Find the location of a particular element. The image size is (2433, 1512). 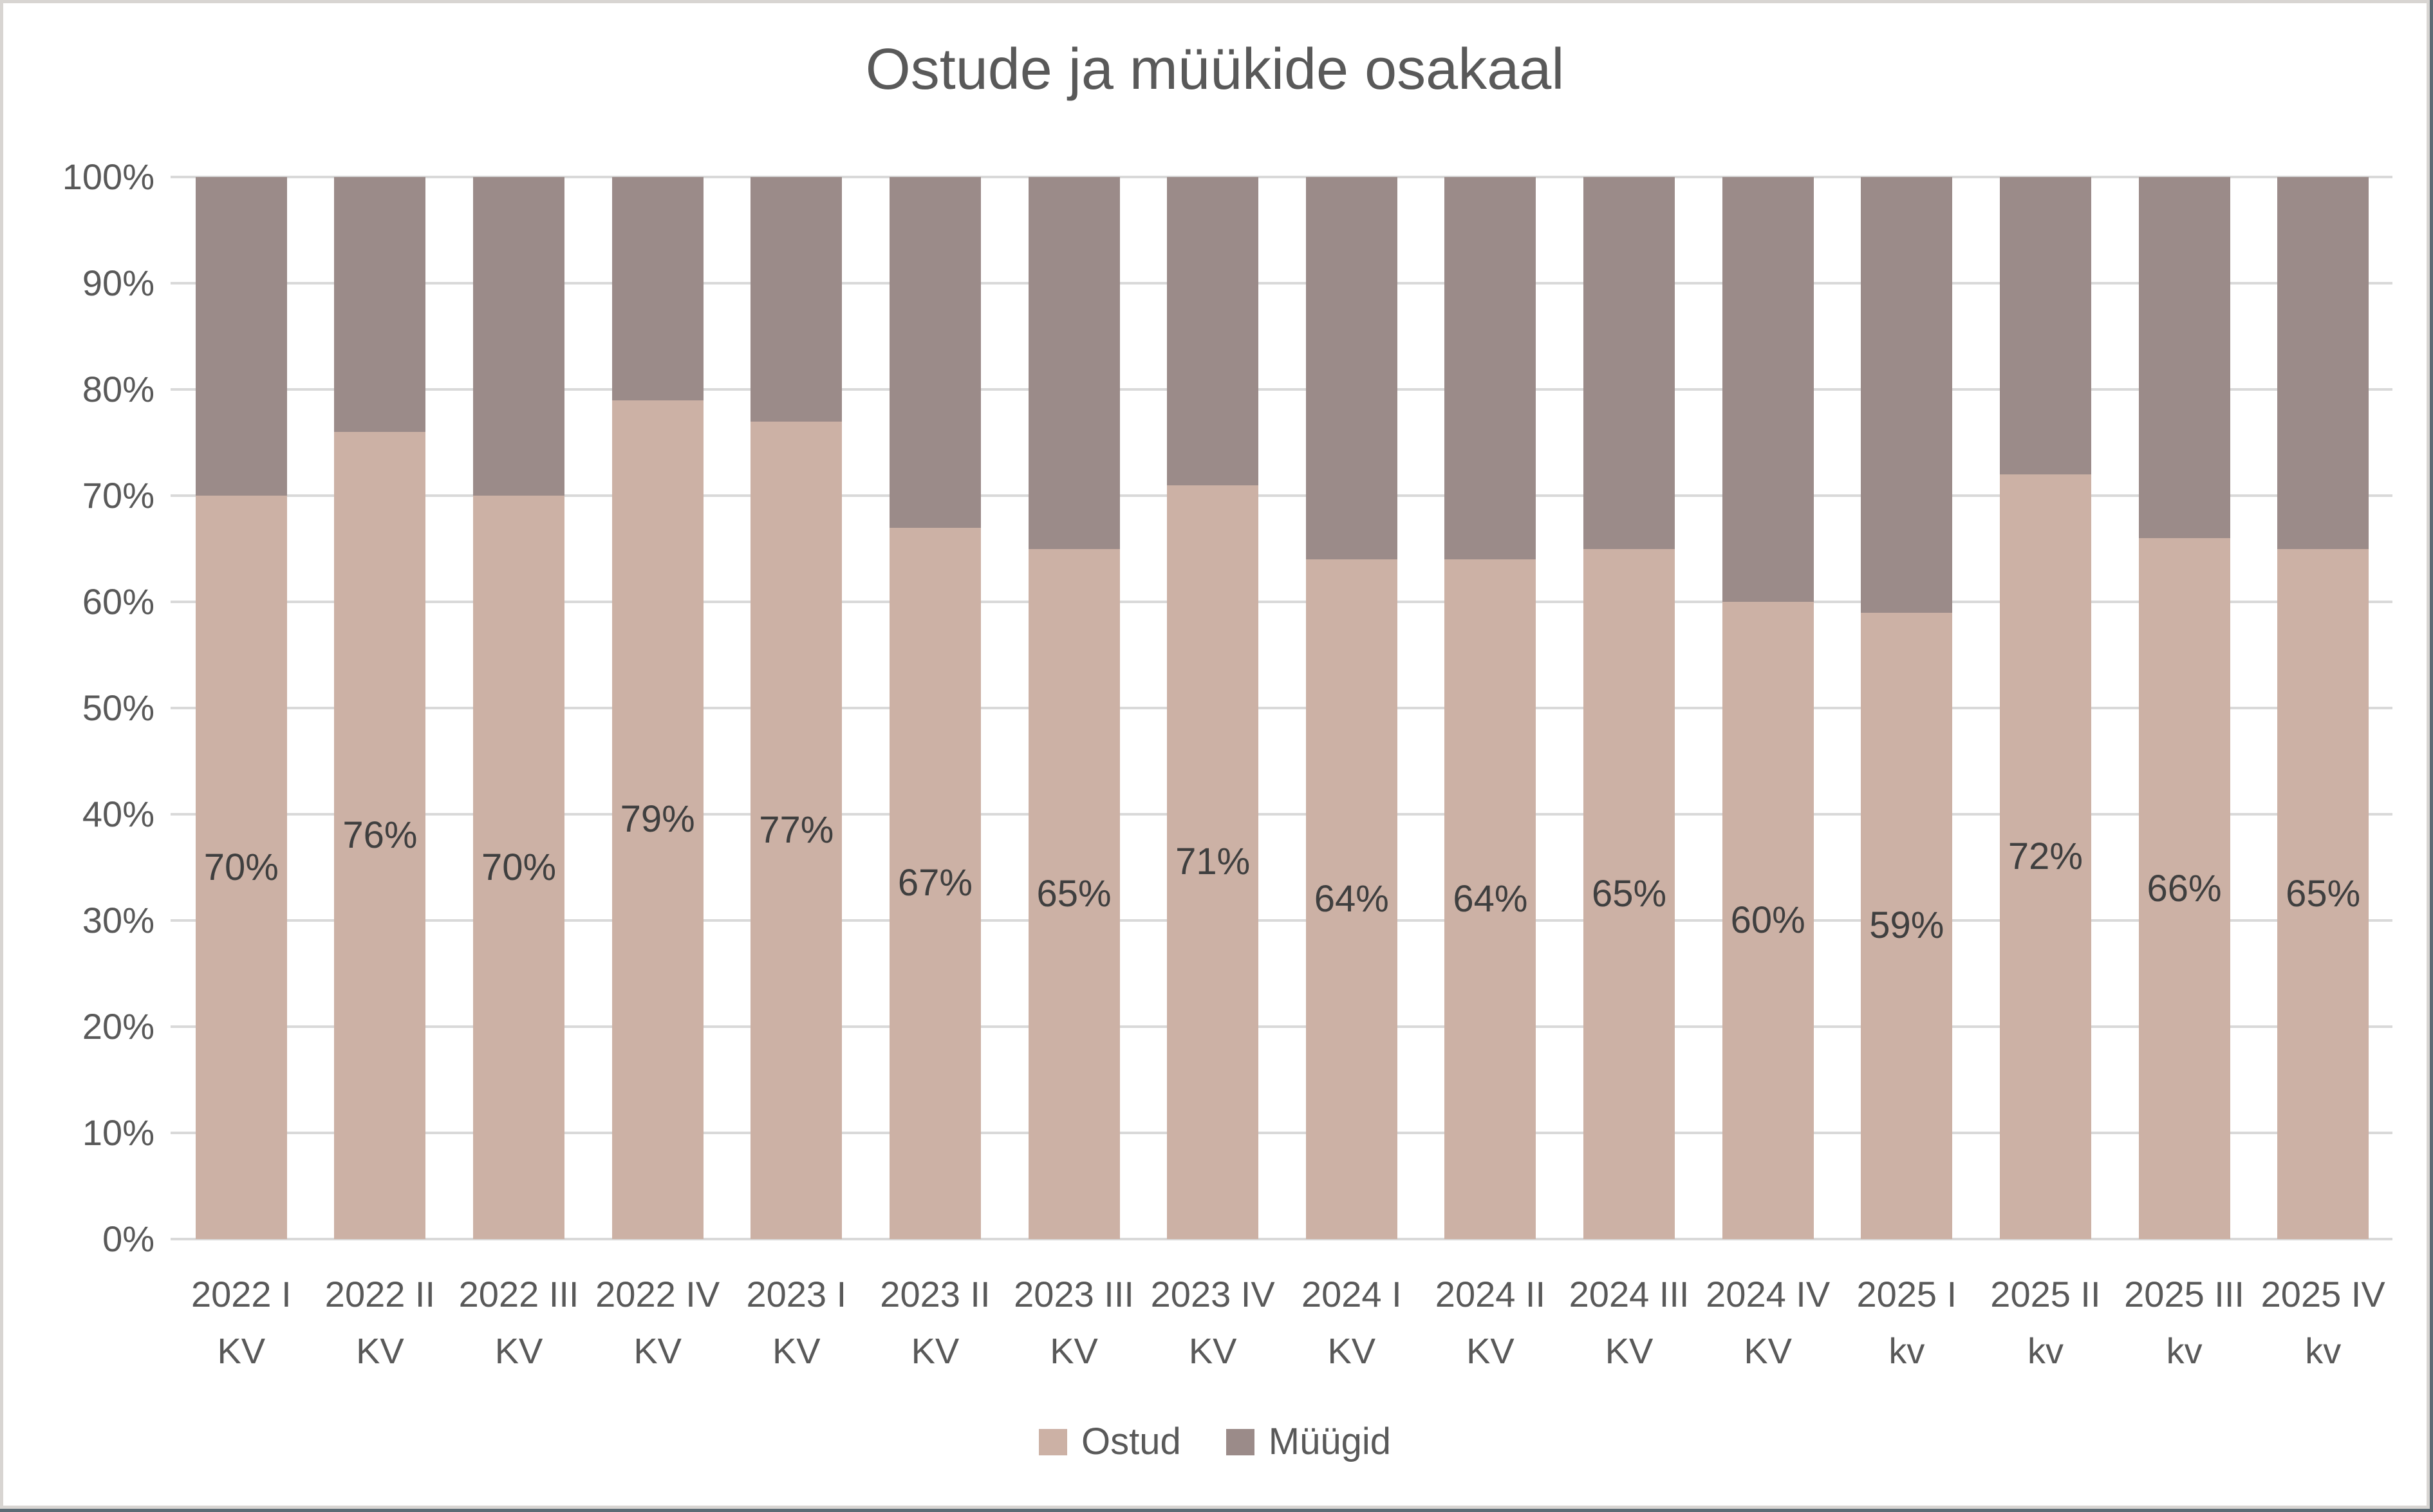

x-axis-label: 2025 II kv is located at coordinates (2045, 1322).